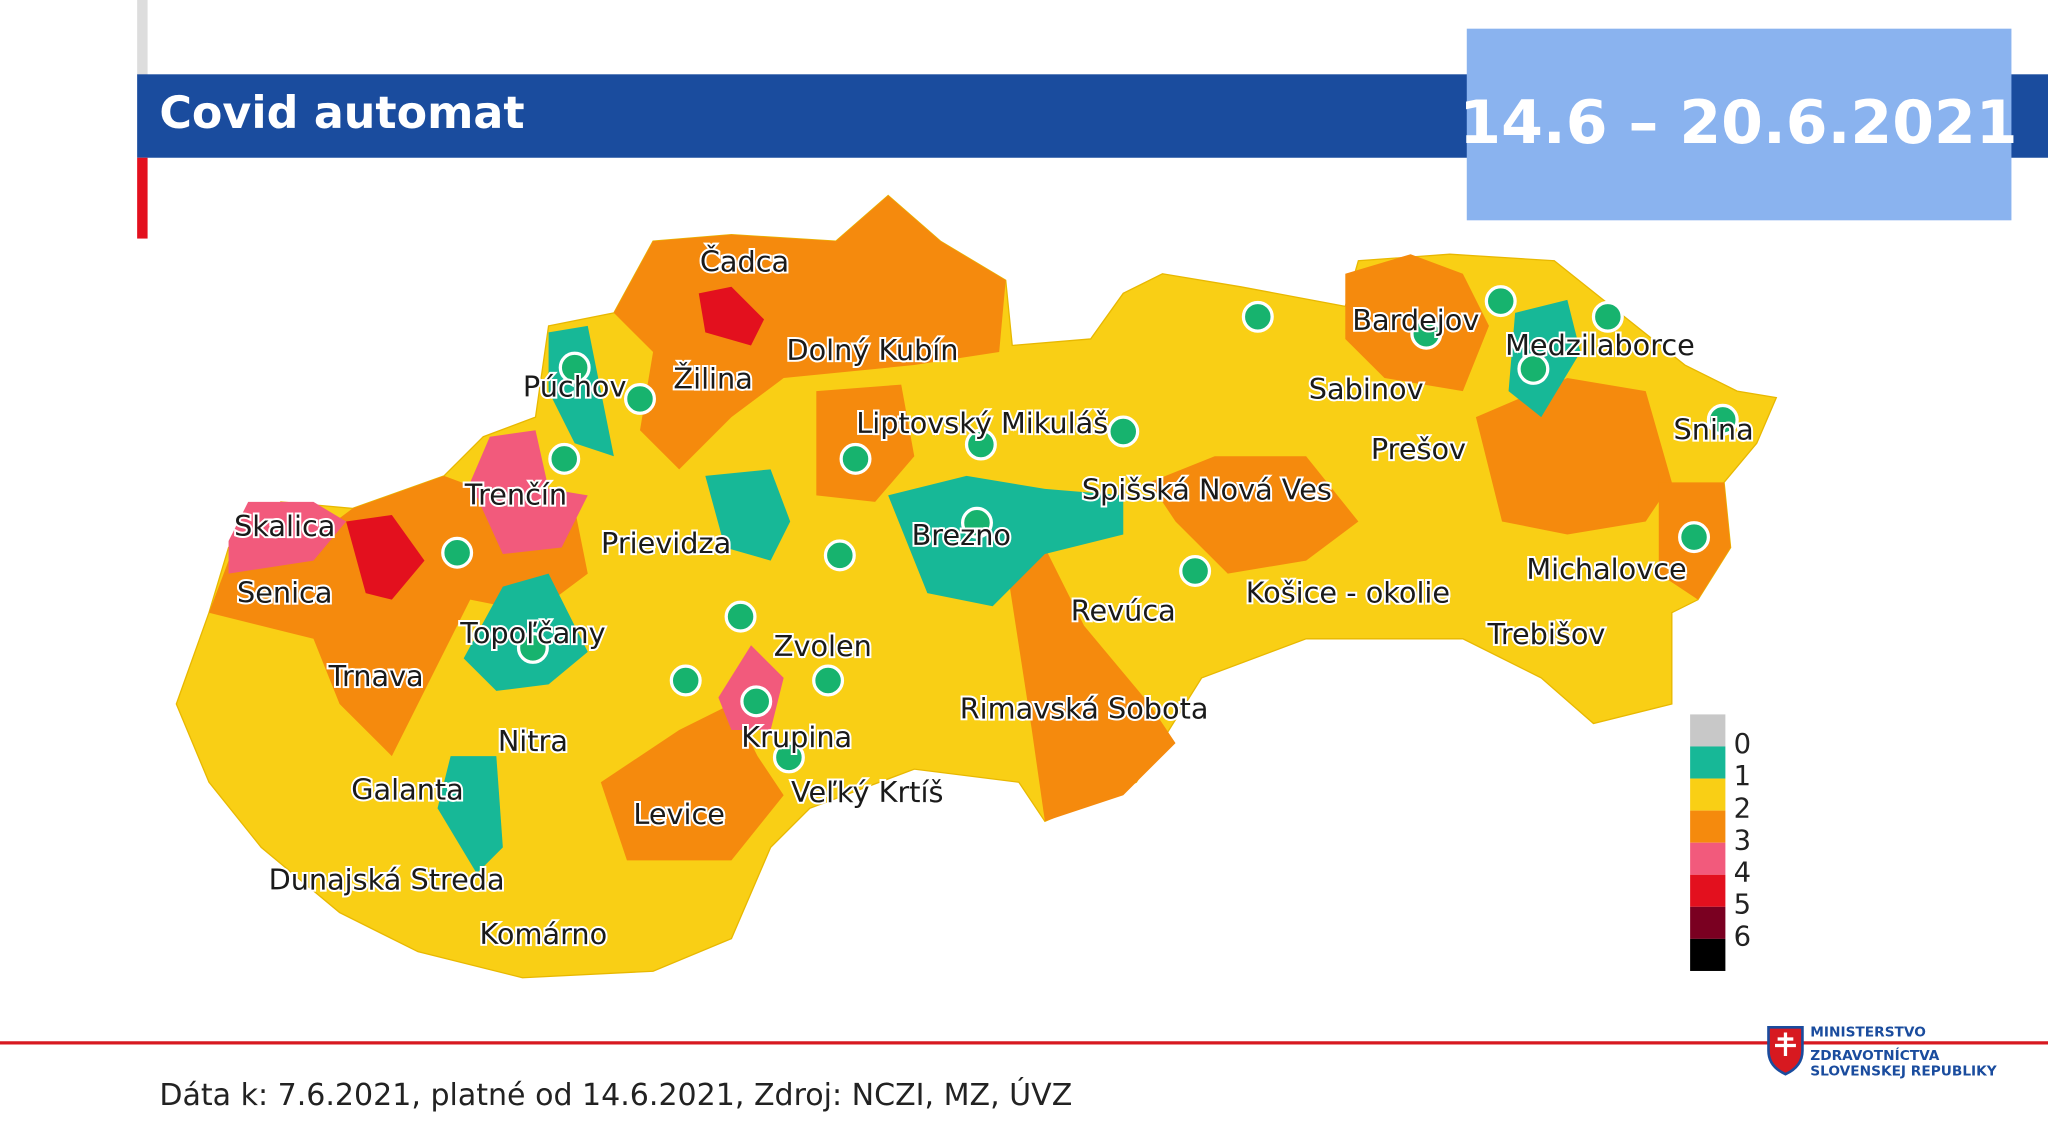 Image resolution: width=2048 pixels, height=1142 pixels. Describe the element at coordinates (1742, 840) in the screenshot. I see `legend-label: 3` at that location.